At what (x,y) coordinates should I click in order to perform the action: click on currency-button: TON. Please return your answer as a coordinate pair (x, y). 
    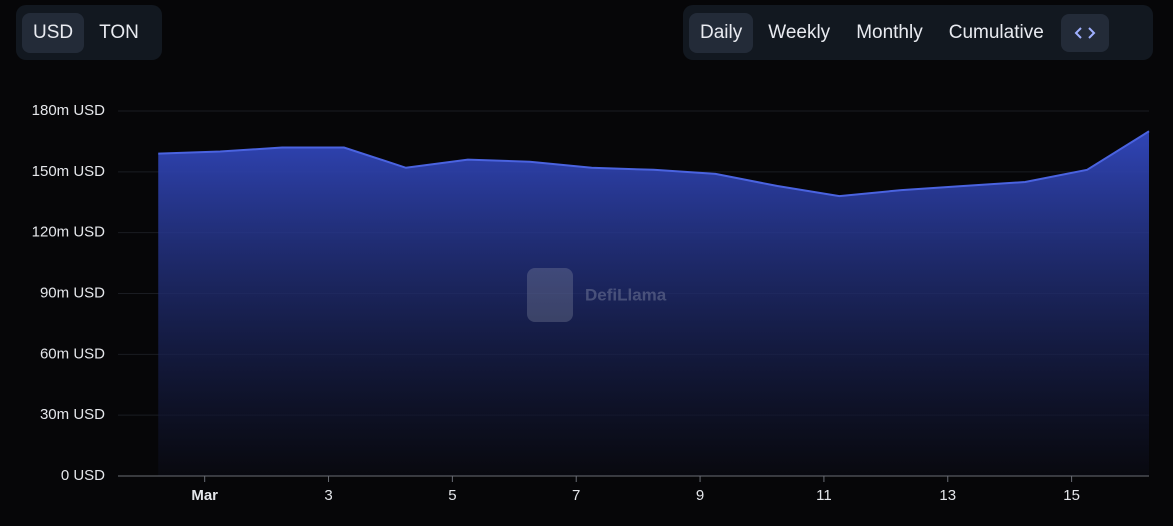
    Looking at the image, I should click on (119, 32).